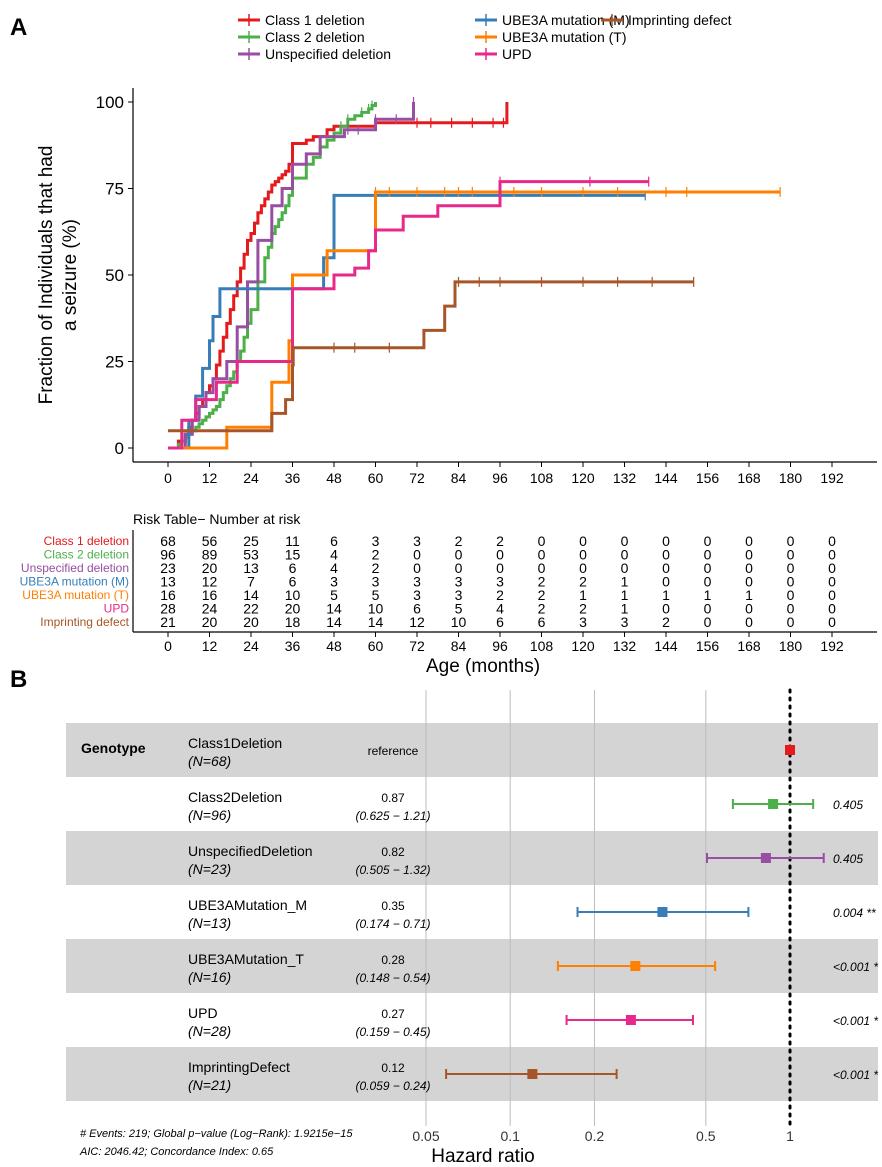  I want to click on risk-count: 12, so click(417, 622).